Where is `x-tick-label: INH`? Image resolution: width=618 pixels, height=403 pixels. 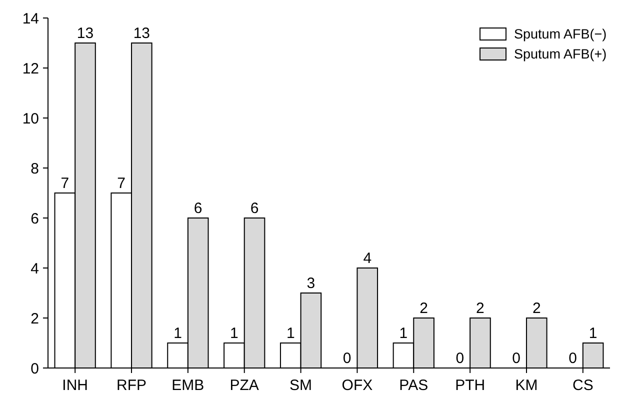 x-tick-label: INH is located at coordinates (75, 385).